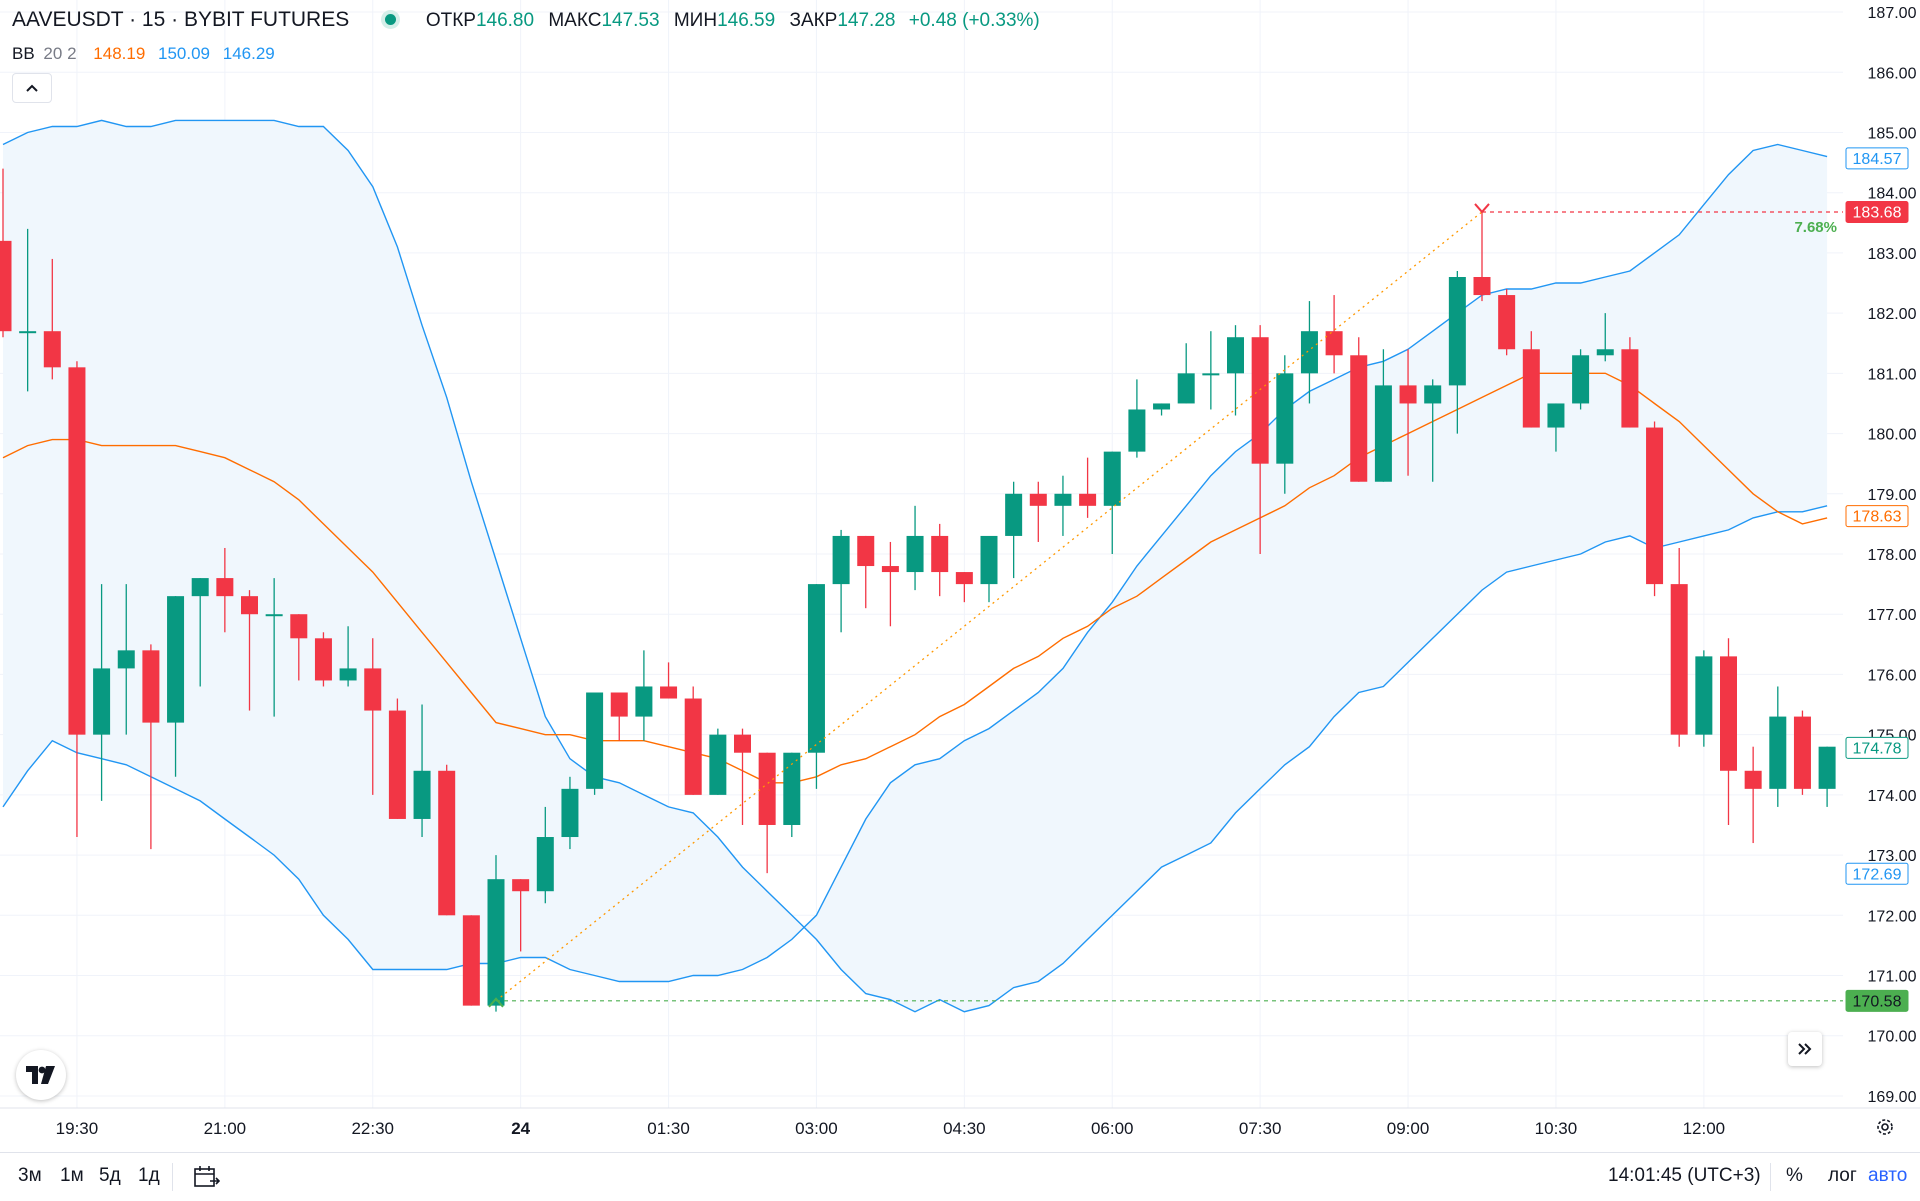 The height and width of the screenshot is (1201, 1920). What do you see at coordinates (1482, 208) in the screenshot?
I see `high-arrow-icon` at bounding box center [1482, 208].